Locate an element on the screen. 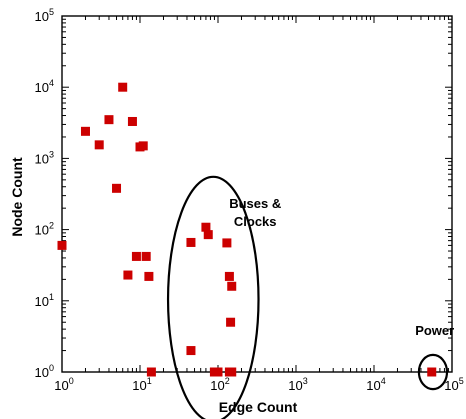 This screenshot has width=466, height=419. y-axis-title: Node Count is located at coordinates (17, 197).